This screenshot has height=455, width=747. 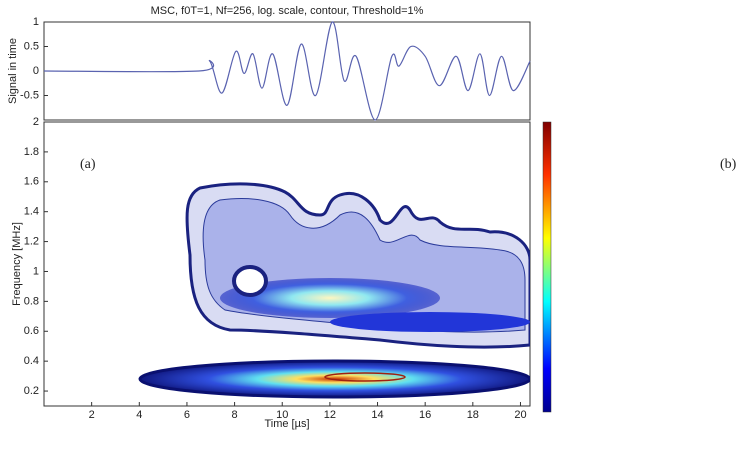 I want to click on y-tick-label: 2, so click(x=36, y=122).